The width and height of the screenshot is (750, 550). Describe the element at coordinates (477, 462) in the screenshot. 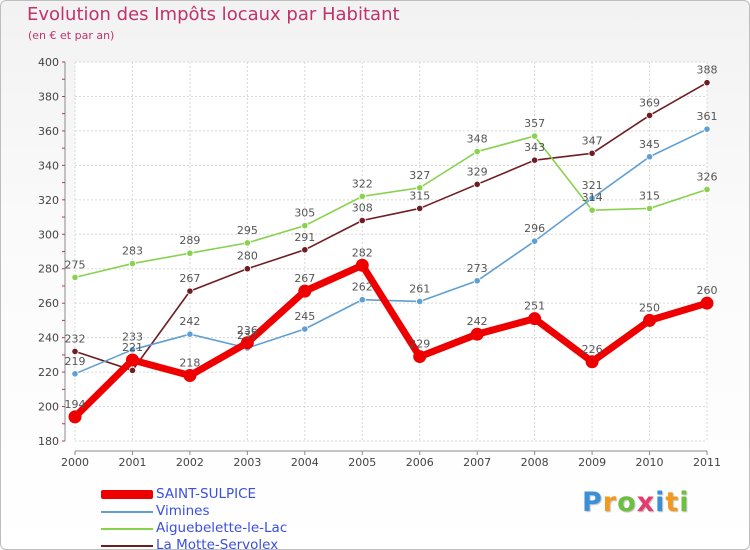

I see `x-tick-label: 2007` at that location.